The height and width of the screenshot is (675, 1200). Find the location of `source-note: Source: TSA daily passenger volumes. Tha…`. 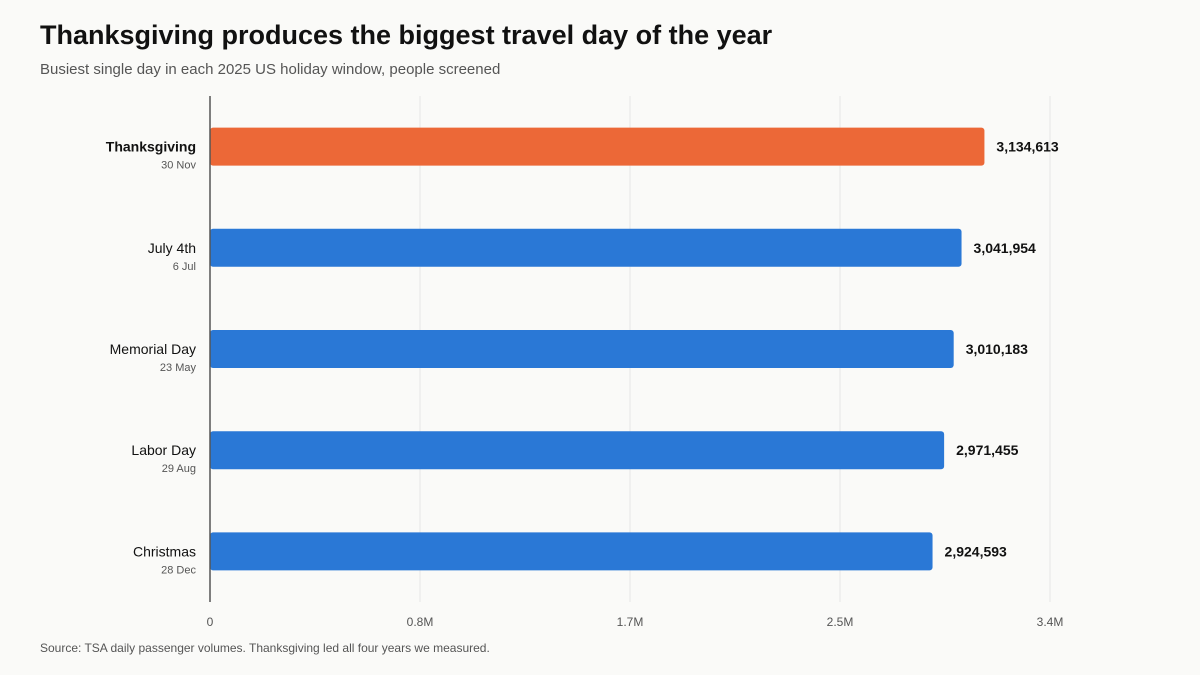

source-note: Source: TSA daily passenger volumes. Tha… is located at coordinates (265, 648).